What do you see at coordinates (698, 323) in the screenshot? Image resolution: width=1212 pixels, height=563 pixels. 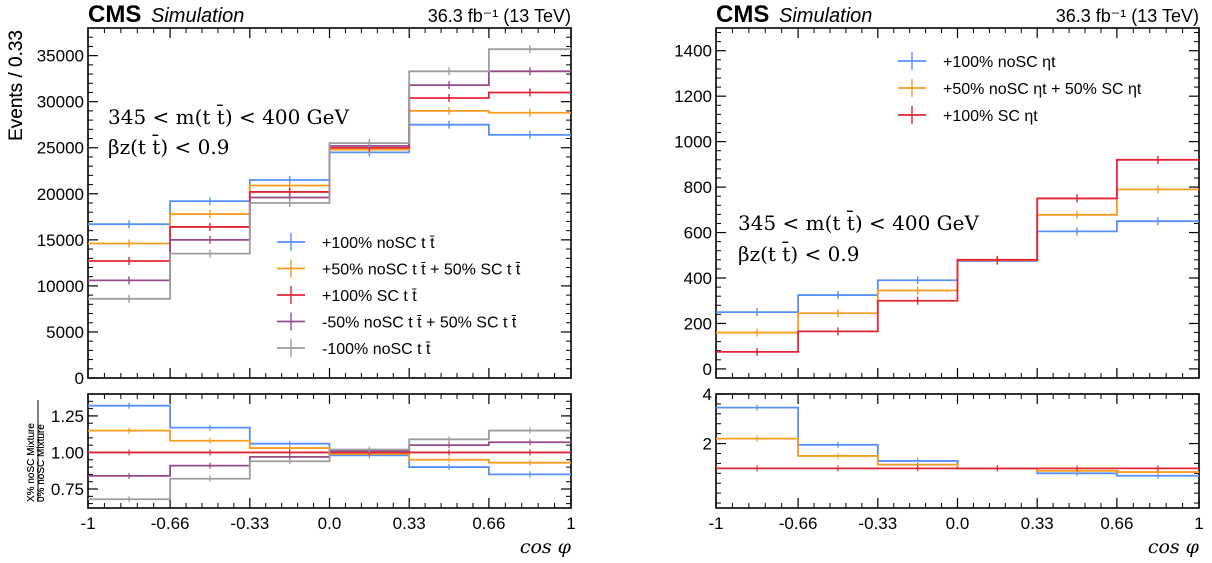 I see `y-tick-label: 200` at bounding box center [698, 323].